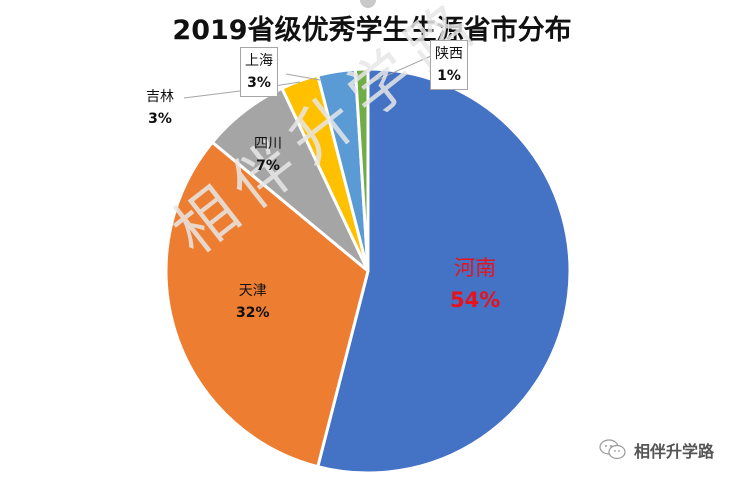  What do you see at coordinates (674, 451) in the screenshot?
I see `brand-label: 相伴升学路` at bounding box center [674, 451].